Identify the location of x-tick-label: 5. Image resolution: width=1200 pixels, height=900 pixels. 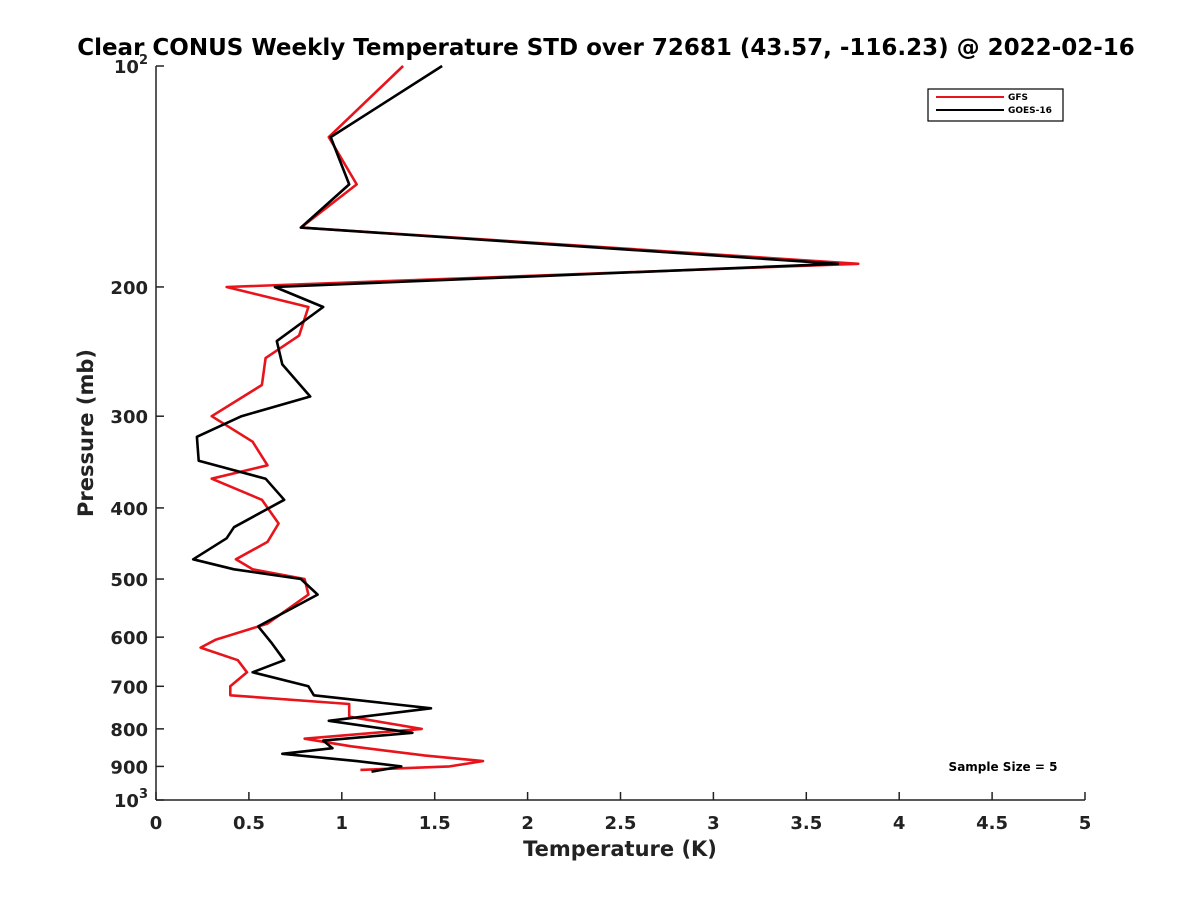
(1085, 823).